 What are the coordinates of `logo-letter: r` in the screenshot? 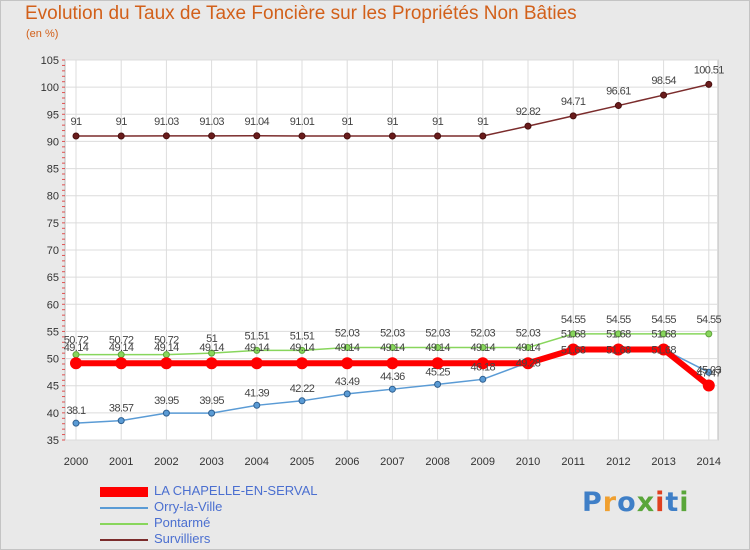 It's located at (610, 502).